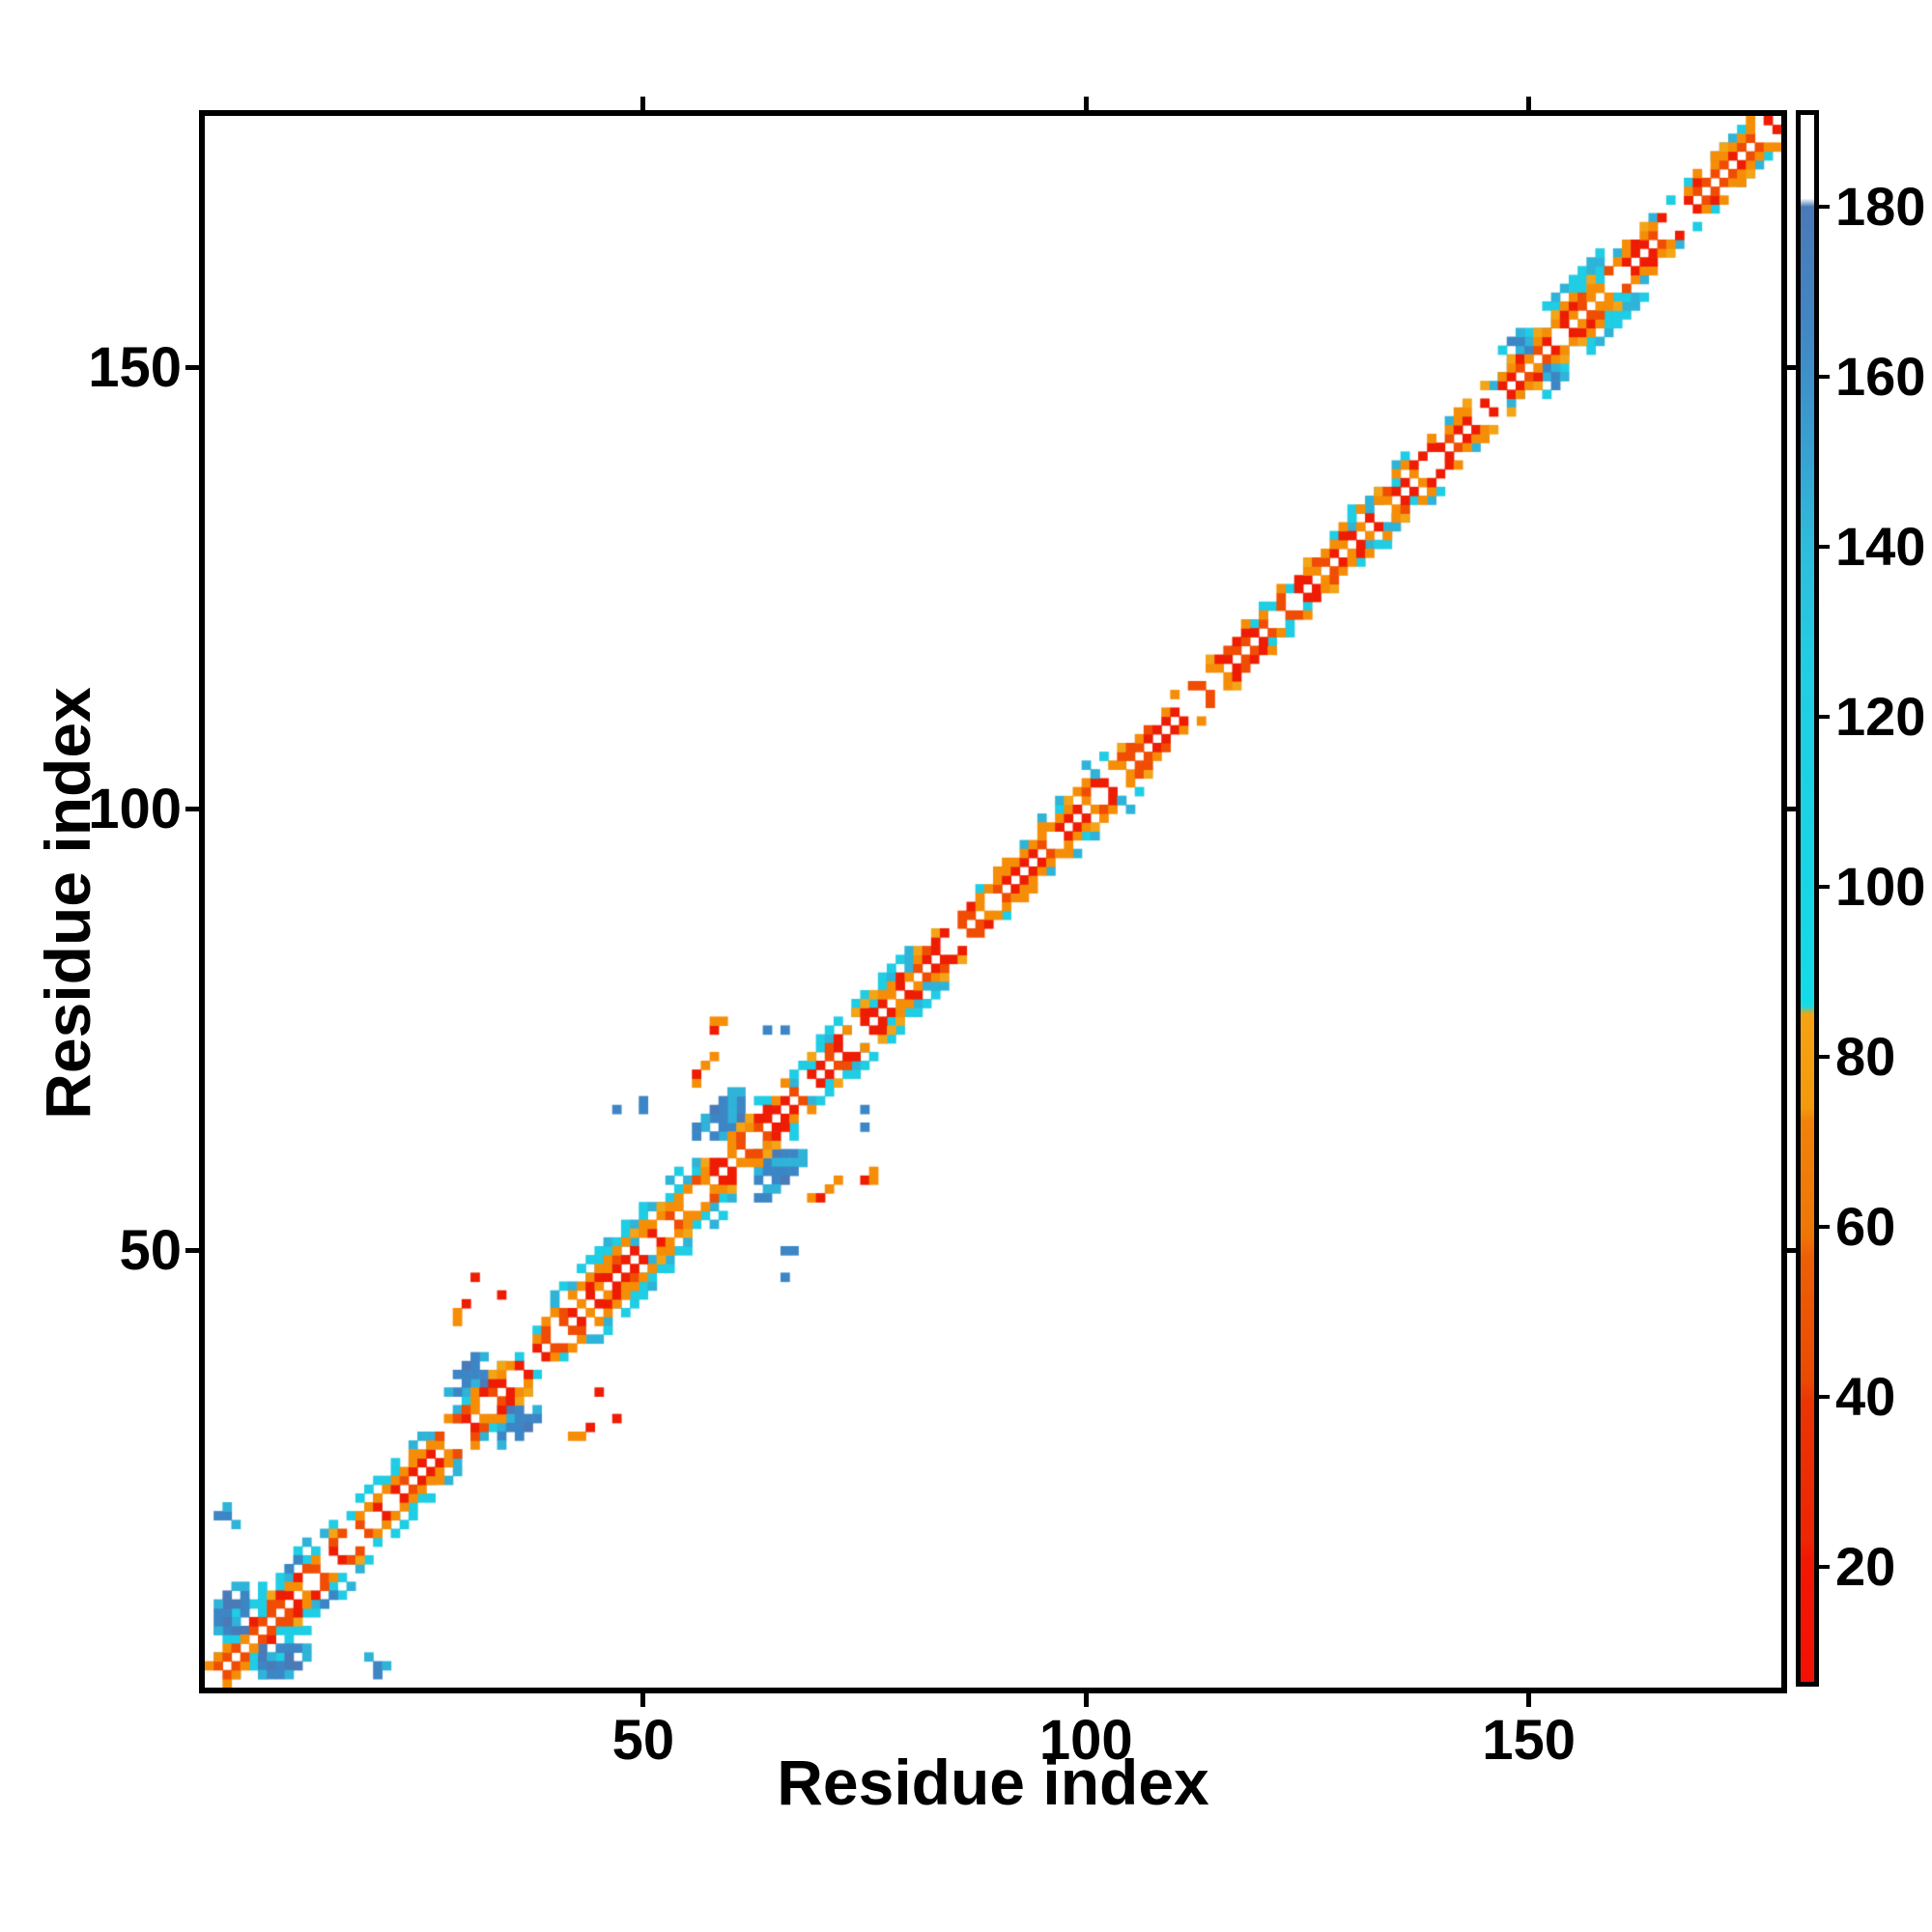  What do you see at coordinates (1865, 1226) in the screenshot?
I see `colorbar-tick-label: 60` at bounding box center [1865, 1226].